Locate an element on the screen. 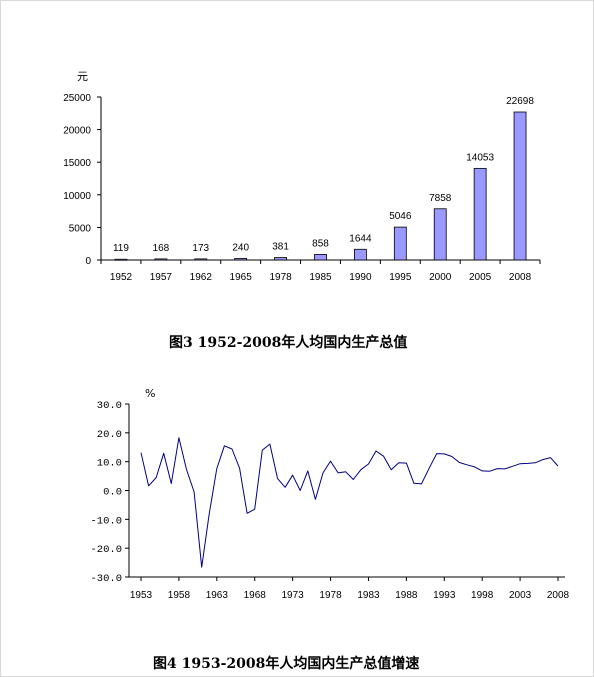 This screenshot has width=594, height=677. y-tick-label: -30.0 is located at coordinates (106, 579).